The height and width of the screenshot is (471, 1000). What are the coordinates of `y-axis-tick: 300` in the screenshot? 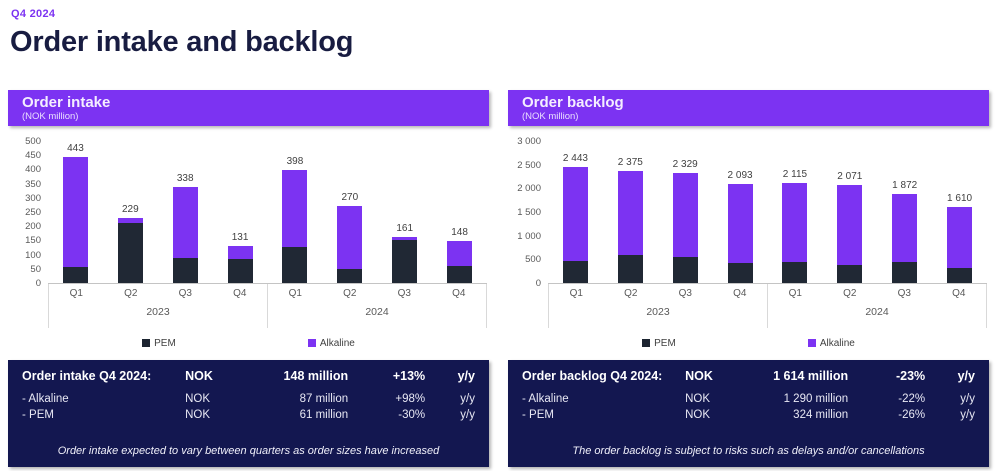 It's located at (33, 198).